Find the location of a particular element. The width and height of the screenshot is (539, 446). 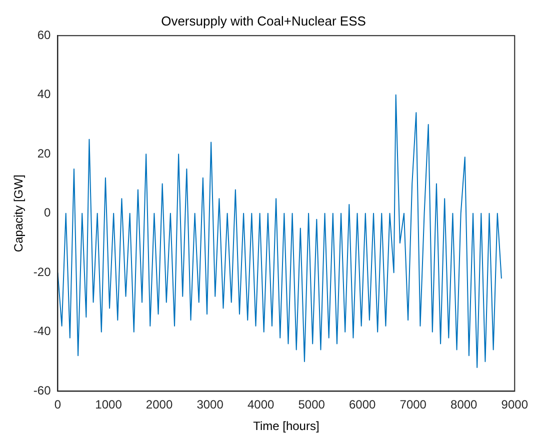

y-tick-label: 0 is located at coordinates (48, 213).